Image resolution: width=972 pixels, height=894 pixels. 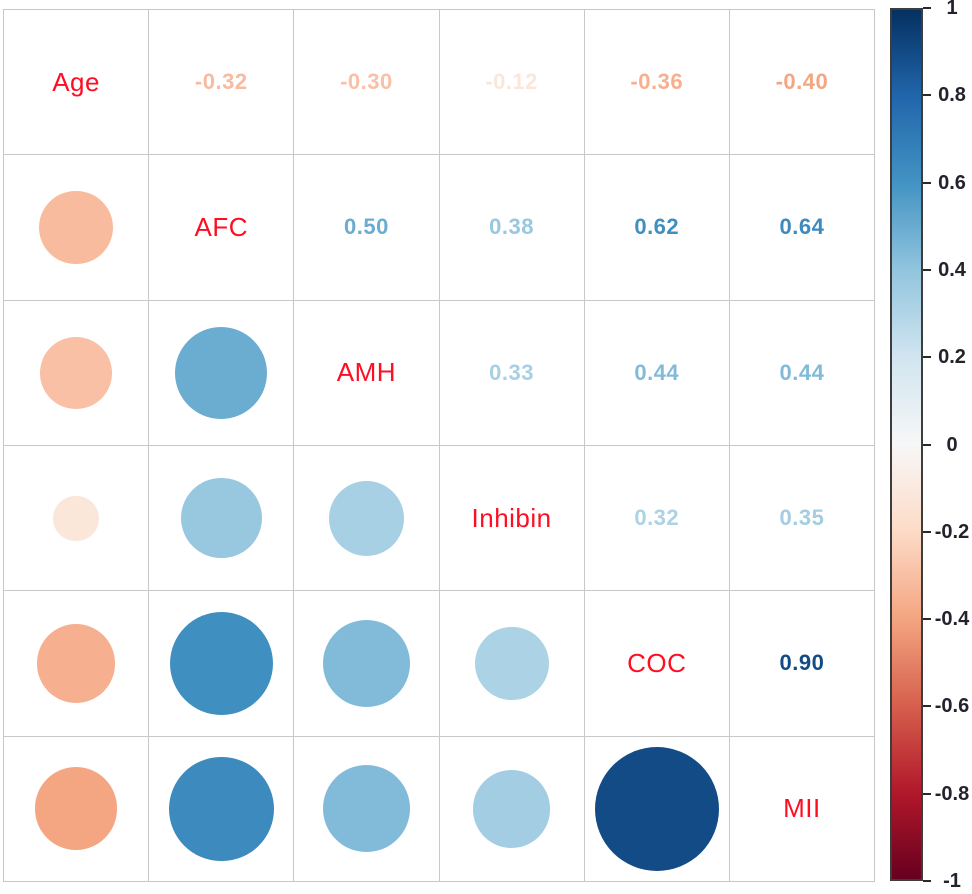 I want to click on cell-Age-MII: -0.40, so click(x=802, y=83).